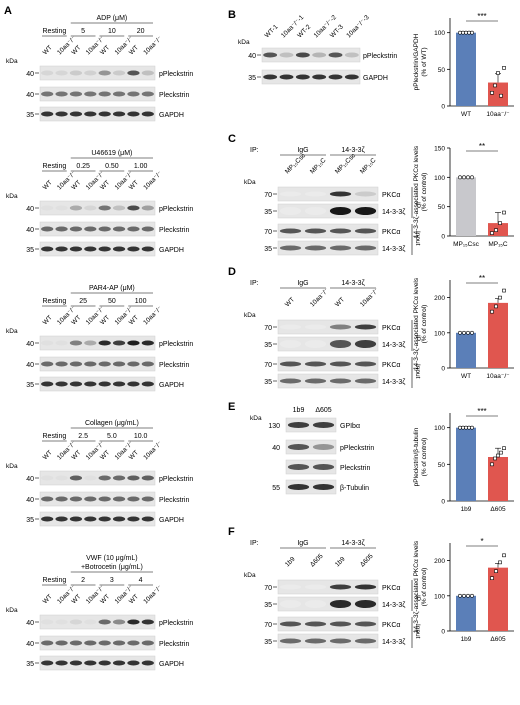  Describe the element at coordinates (340, 302) in the screenshot. I see `lane-label: WT` at that location.